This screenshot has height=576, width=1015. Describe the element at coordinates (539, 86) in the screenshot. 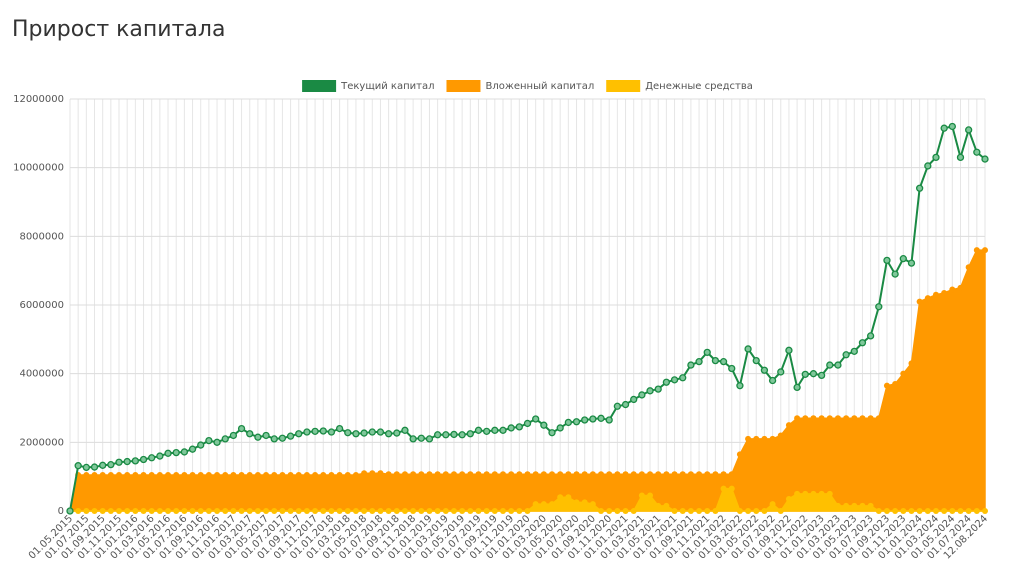

I see `legend-label: Вложенный капитал` at that location.